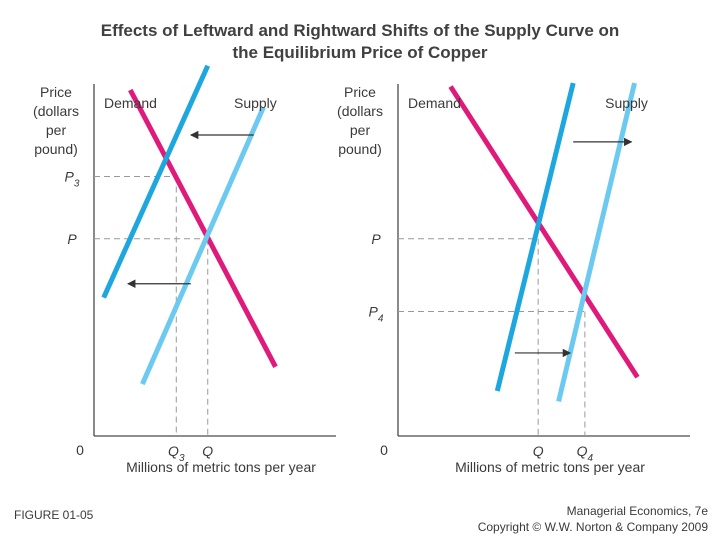 The height and width of the screenshot is (540, 720). Describe the element at coordinates (592, 527) in the screenshot. I see `copyright: Copyright © W.W. Norton & Company 2009` at that location.